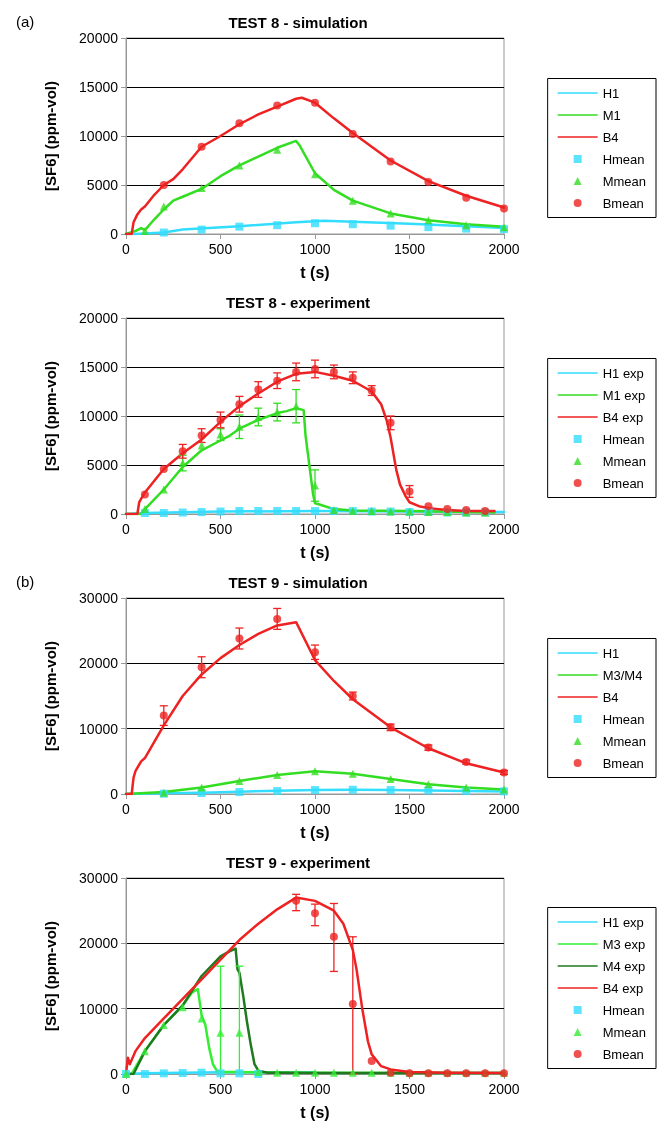 This screenshot has width=672, height=1138. I want to click on chart-title: TEST 8 - simulation, so click(298, 22).